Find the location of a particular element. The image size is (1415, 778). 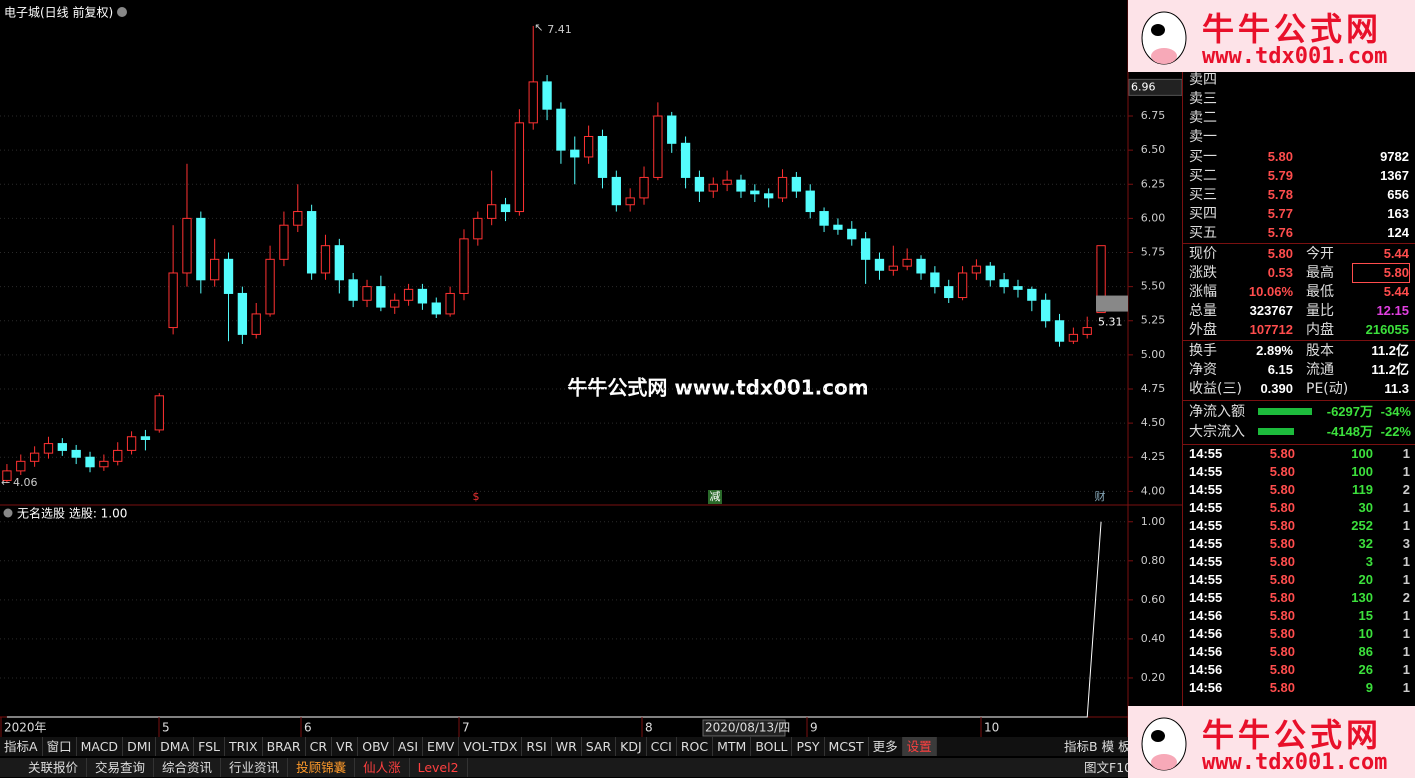

tab: 仙人涨 is located at coordinates (382, 767).